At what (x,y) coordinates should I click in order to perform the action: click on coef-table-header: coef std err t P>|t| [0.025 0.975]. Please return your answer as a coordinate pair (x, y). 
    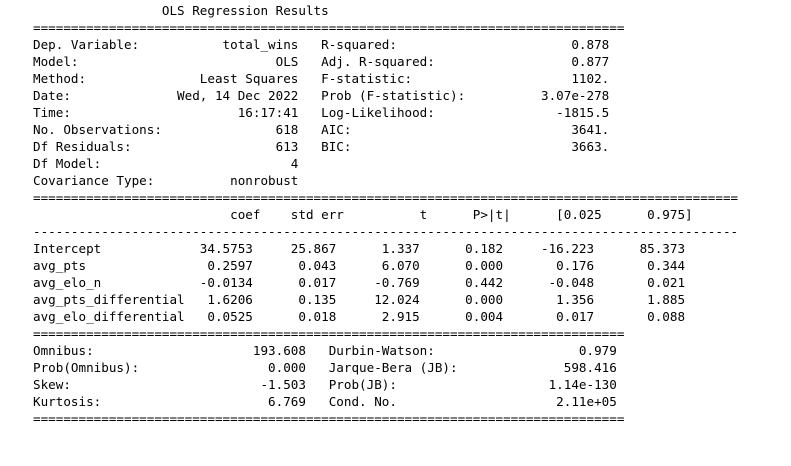
    Looking at the image, I should click on (363, 214).